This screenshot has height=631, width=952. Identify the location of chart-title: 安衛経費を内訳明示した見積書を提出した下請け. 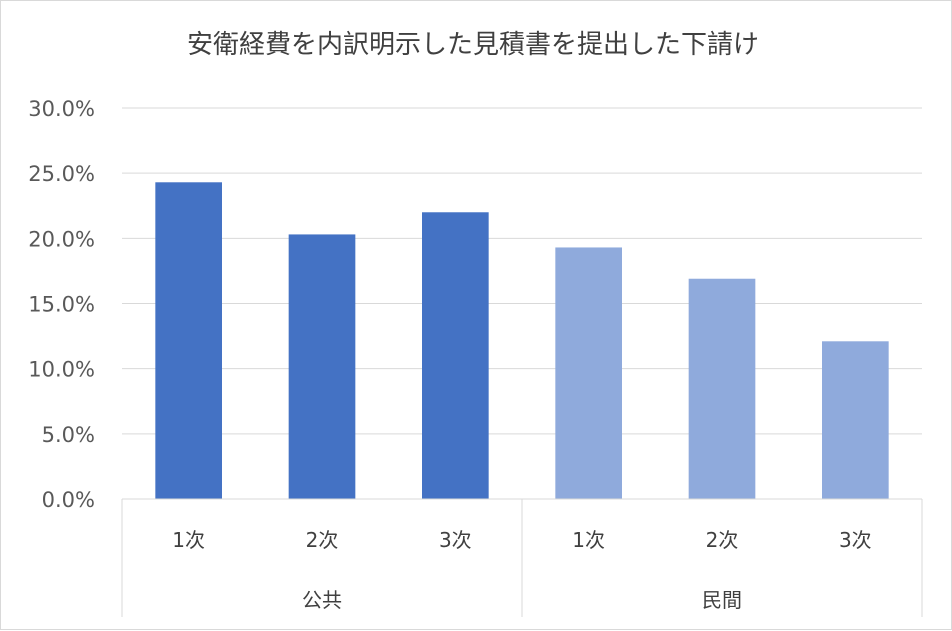
(473, 45).